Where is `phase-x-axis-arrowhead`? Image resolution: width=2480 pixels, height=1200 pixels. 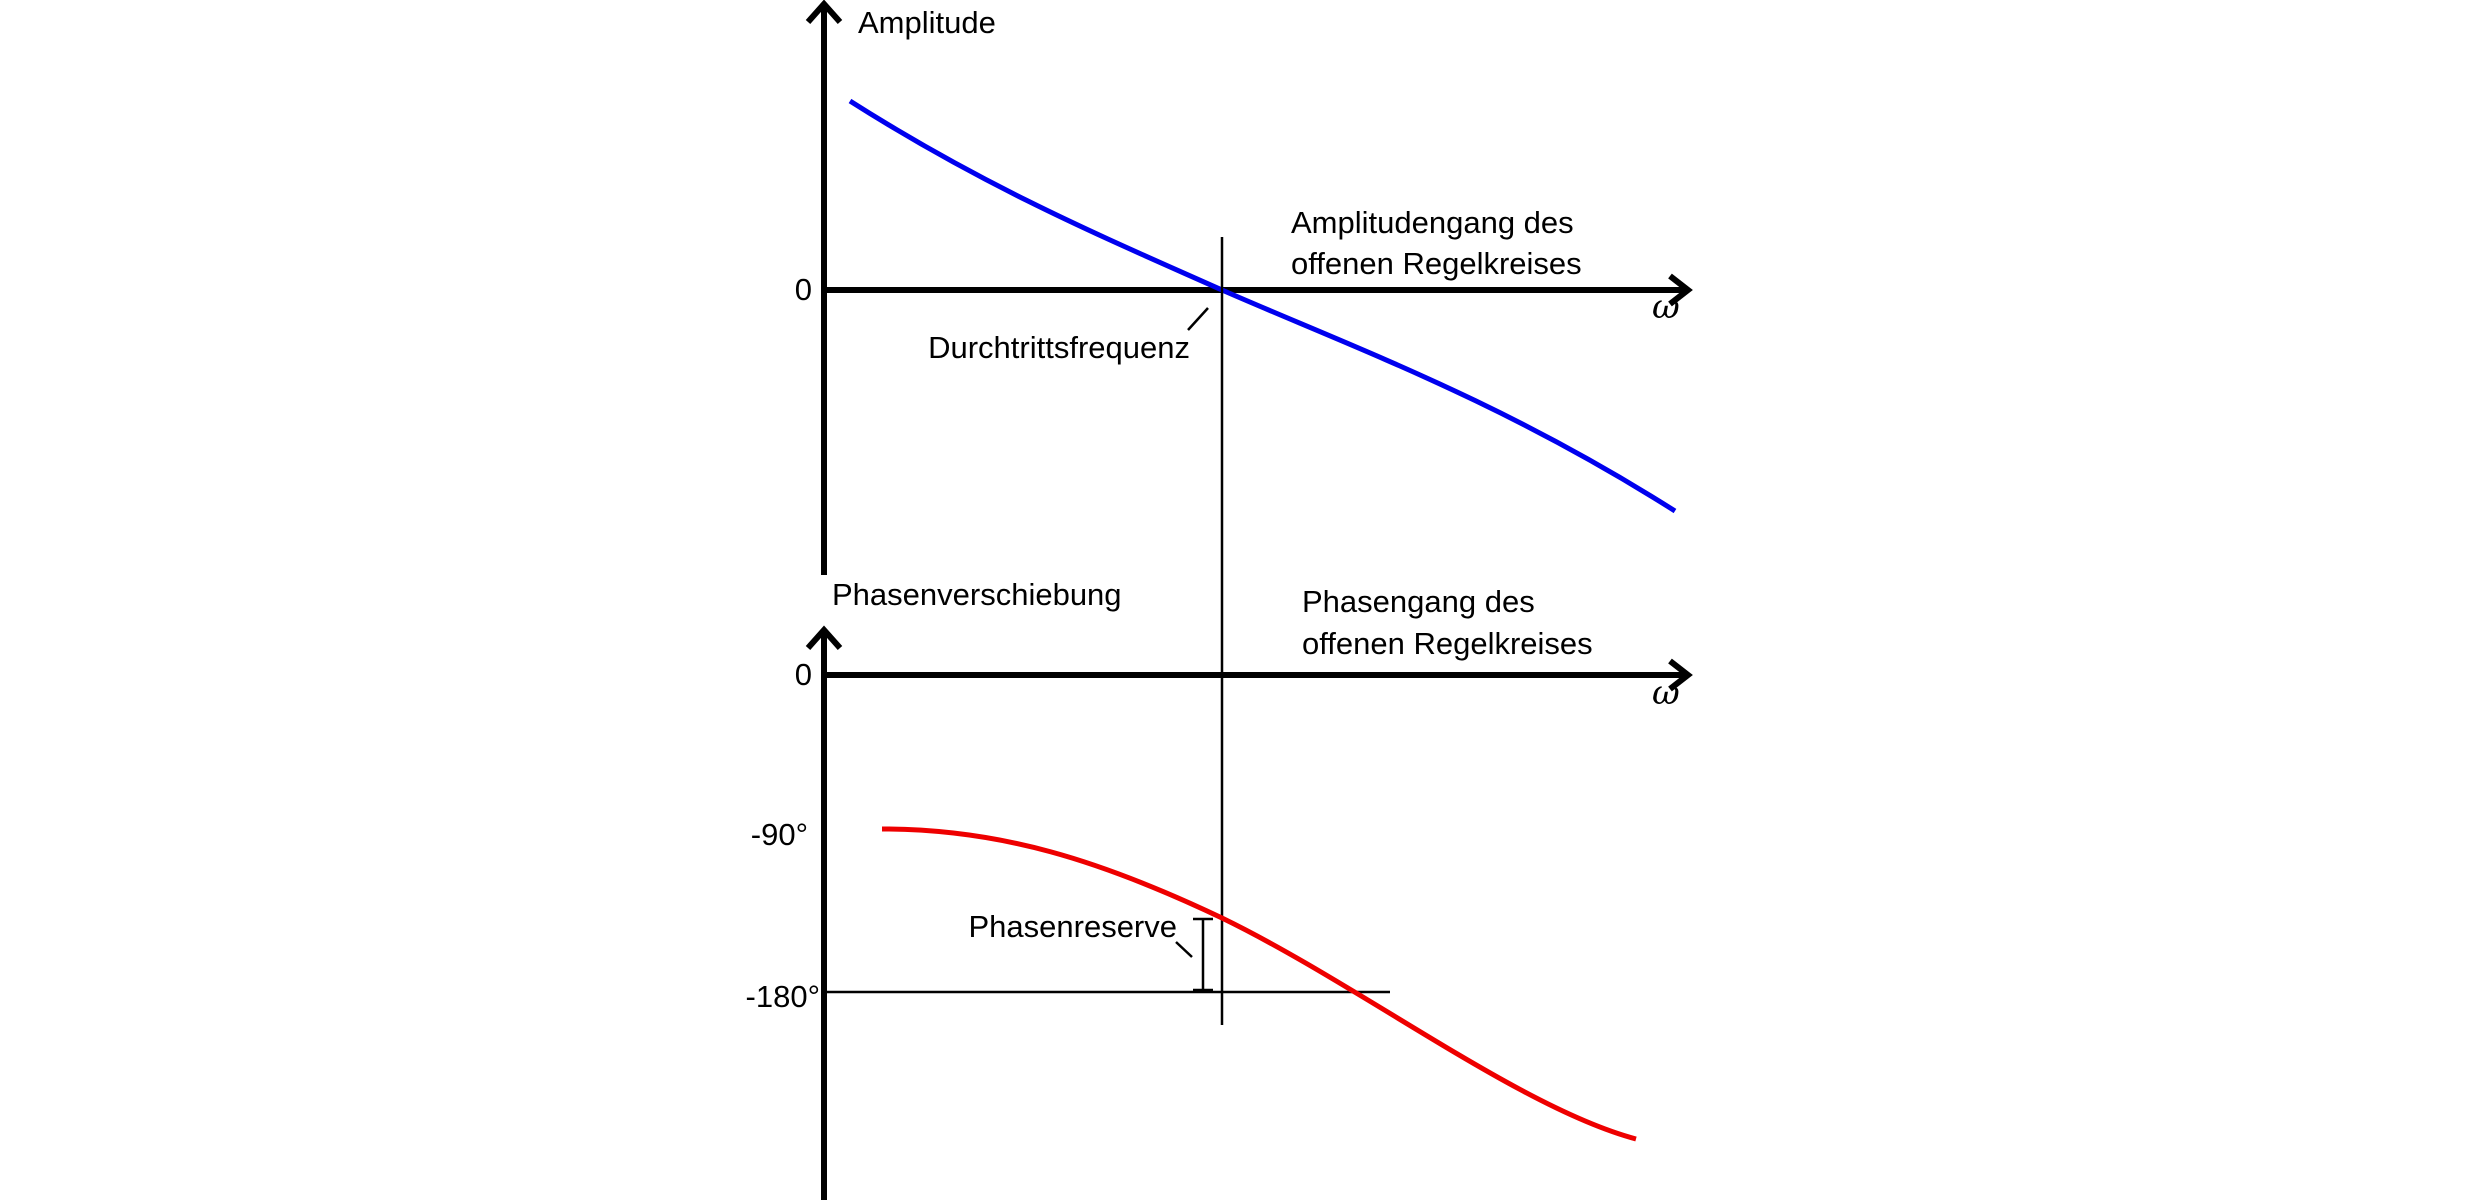
phase-x-axis-arrowhead is located at coordinates (1680, 675).